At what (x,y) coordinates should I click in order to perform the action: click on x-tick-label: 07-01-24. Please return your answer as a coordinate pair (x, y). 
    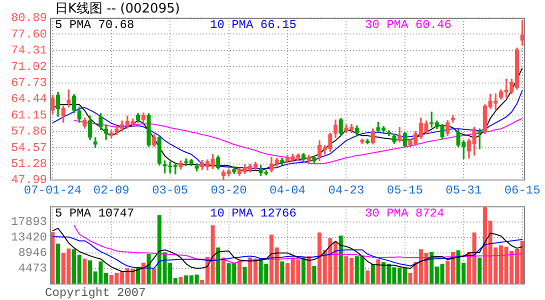
    Looking at the image, I should click on (53, 190).